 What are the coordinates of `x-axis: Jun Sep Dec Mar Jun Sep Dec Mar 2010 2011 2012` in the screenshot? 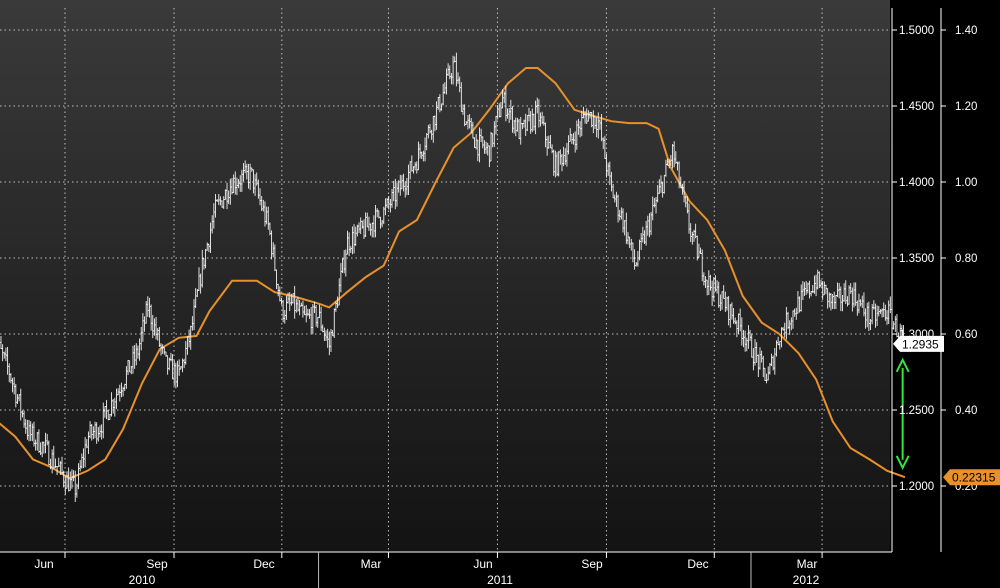 It's located at (446, 569).